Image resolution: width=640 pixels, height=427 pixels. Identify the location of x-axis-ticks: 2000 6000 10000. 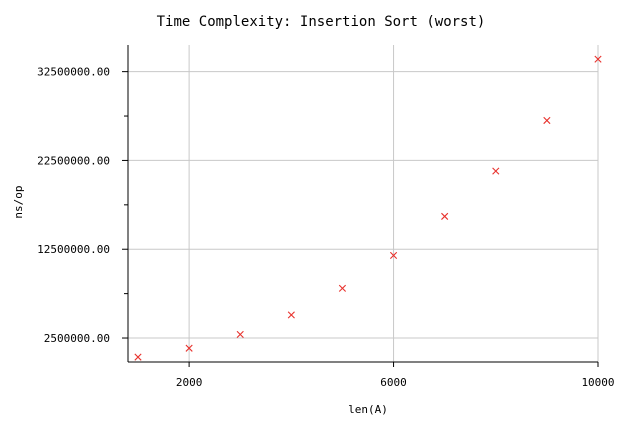
(395, 375).